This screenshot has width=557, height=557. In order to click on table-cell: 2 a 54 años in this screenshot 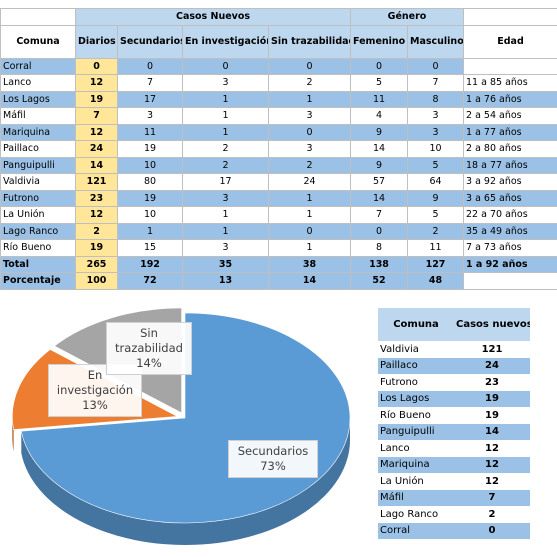, I will do `click(510, 116)`.